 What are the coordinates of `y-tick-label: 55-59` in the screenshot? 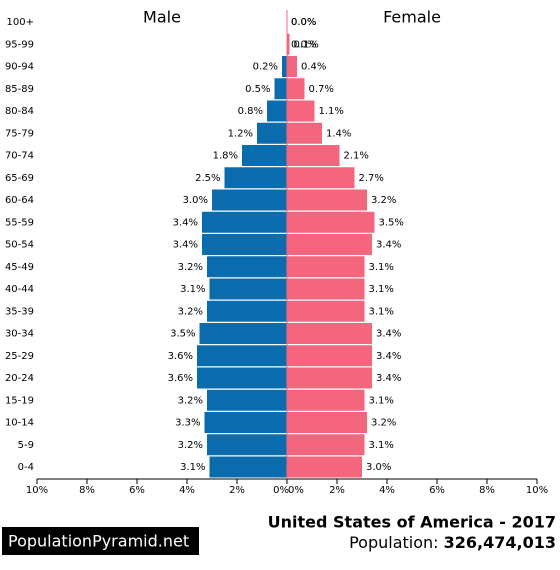 It's located at (19, 222).